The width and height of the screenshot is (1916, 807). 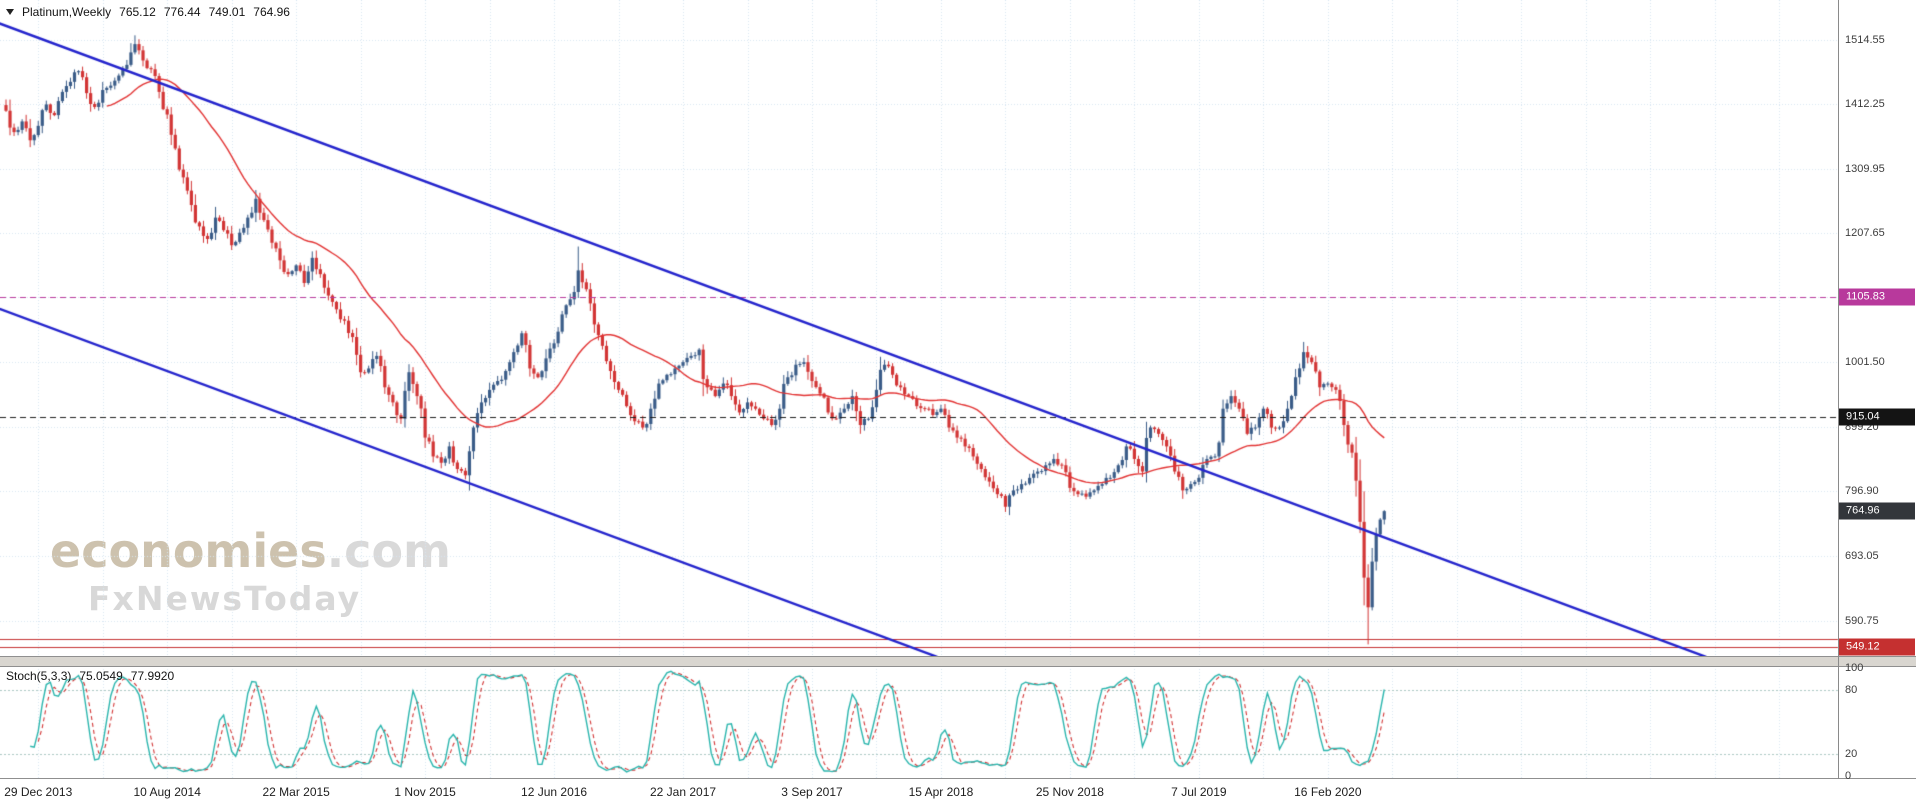 I want to click on time-axis-label: 10 Aug 2014, so click(x=167, y=792).